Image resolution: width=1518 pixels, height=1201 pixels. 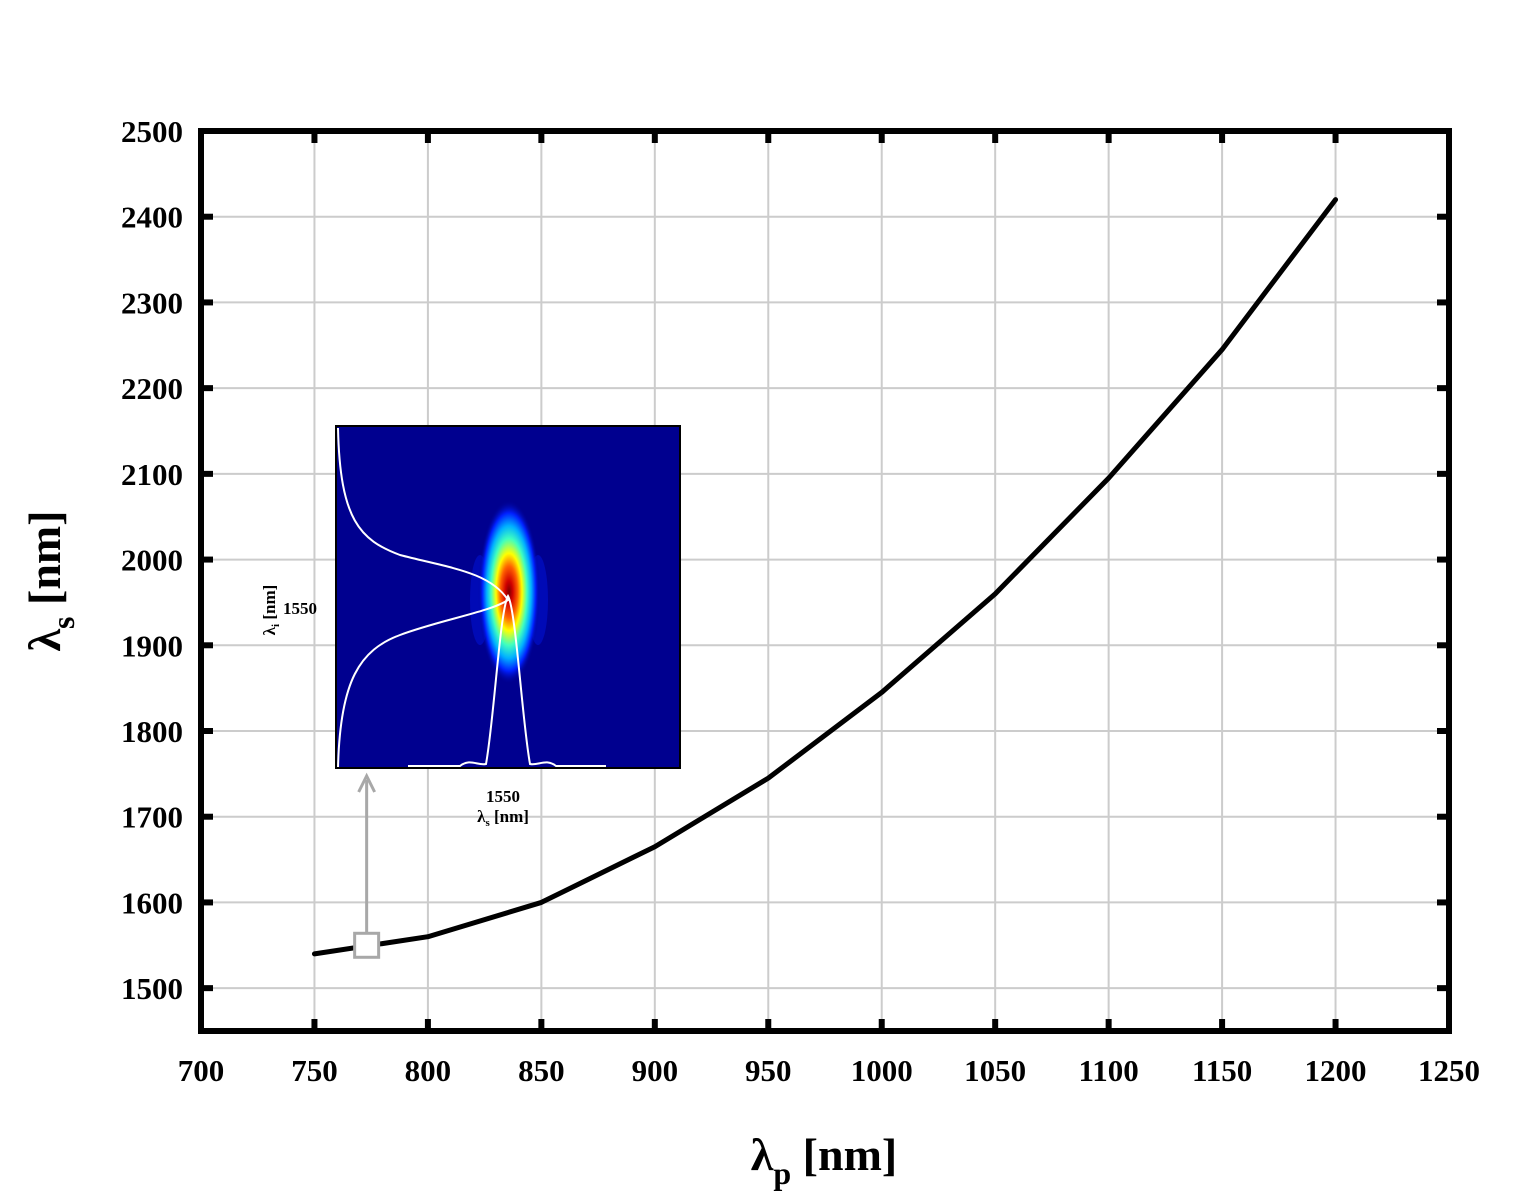 What do you see at coordinates (503, 818) in the screenshot?
I see `inset-x-label: λs [nm]` at bounding box center [503, 818].